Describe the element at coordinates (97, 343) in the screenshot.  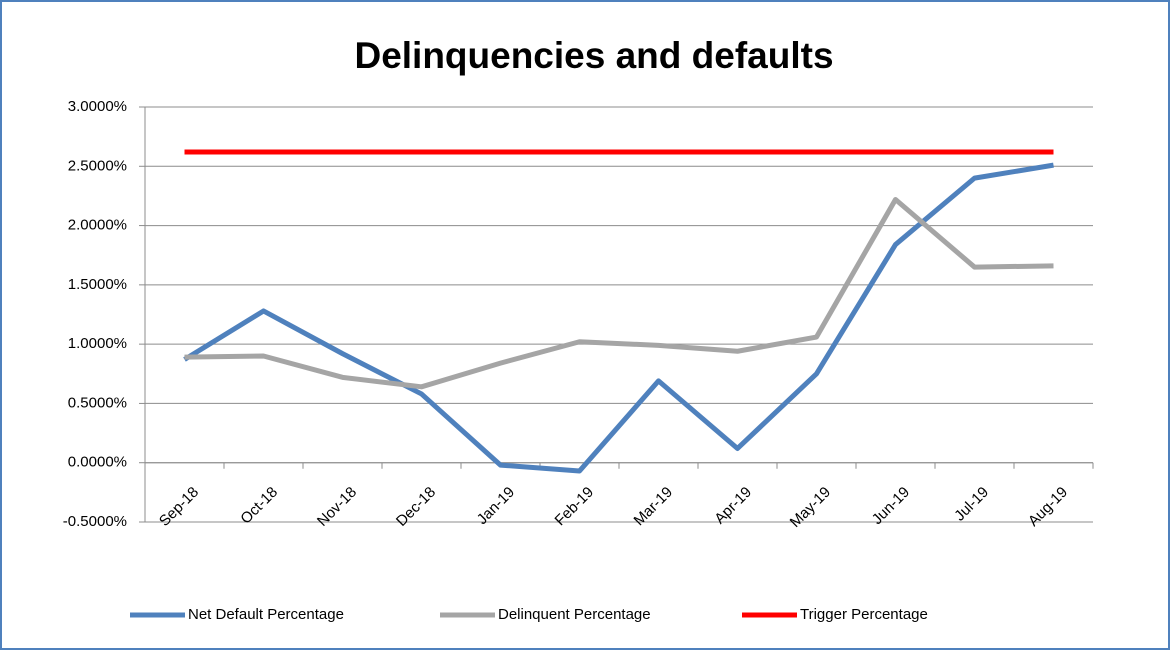
I see `y-tick-label: 1.0000%` at that location.